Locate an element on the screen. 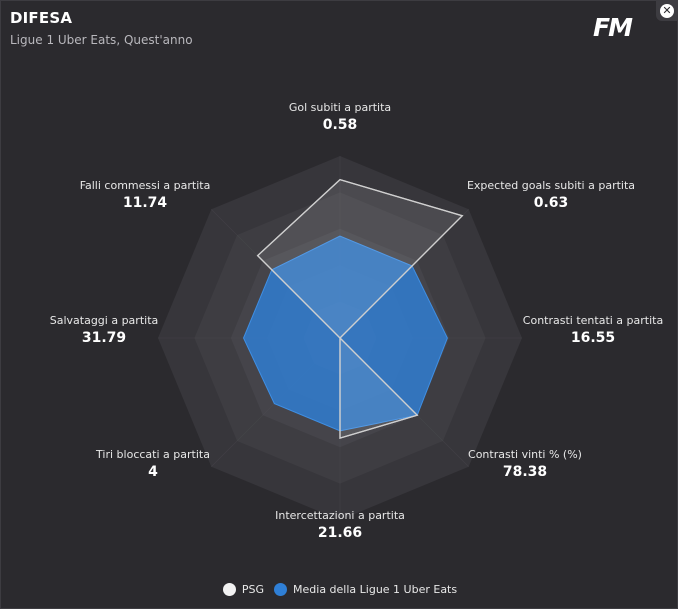 The width and height of the screenshot is (678, 609). legend-item-psg: PSG is located at coordinates (243, 589).